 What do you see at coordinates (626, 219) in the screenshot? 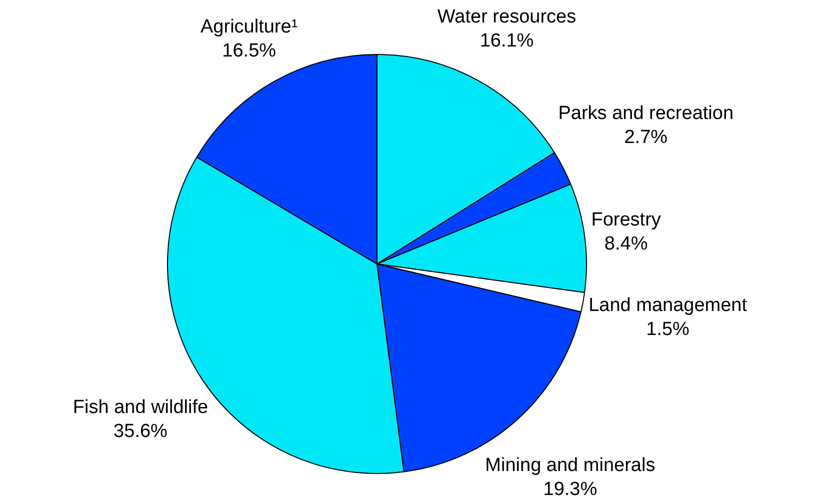
I see `slice-label: Forestry` at bounding box center [626, 219].